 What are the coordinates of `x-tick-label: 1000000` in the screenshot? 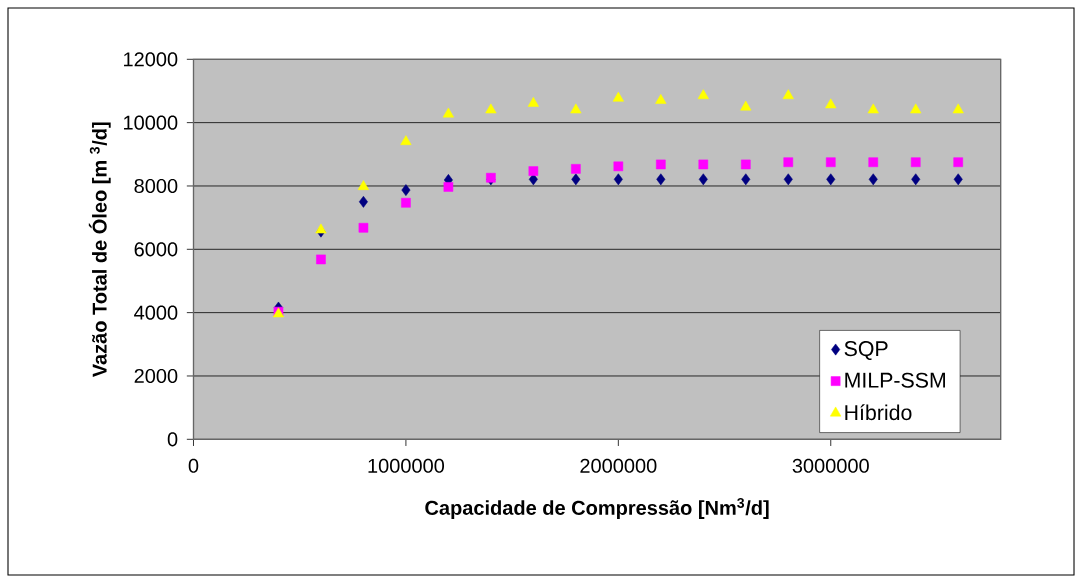 It's located at (406, 465).